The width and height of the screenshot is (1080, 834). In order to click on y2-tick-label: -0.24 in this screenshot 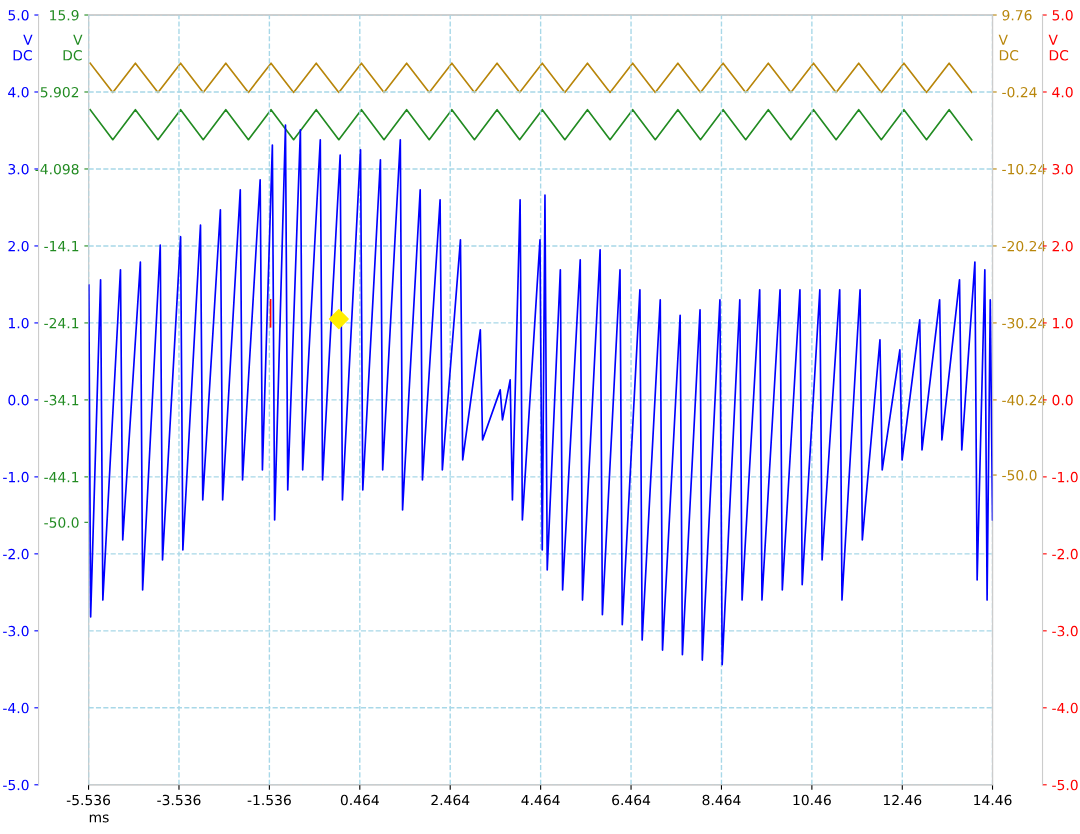, I will do `click(1019, 92)`.